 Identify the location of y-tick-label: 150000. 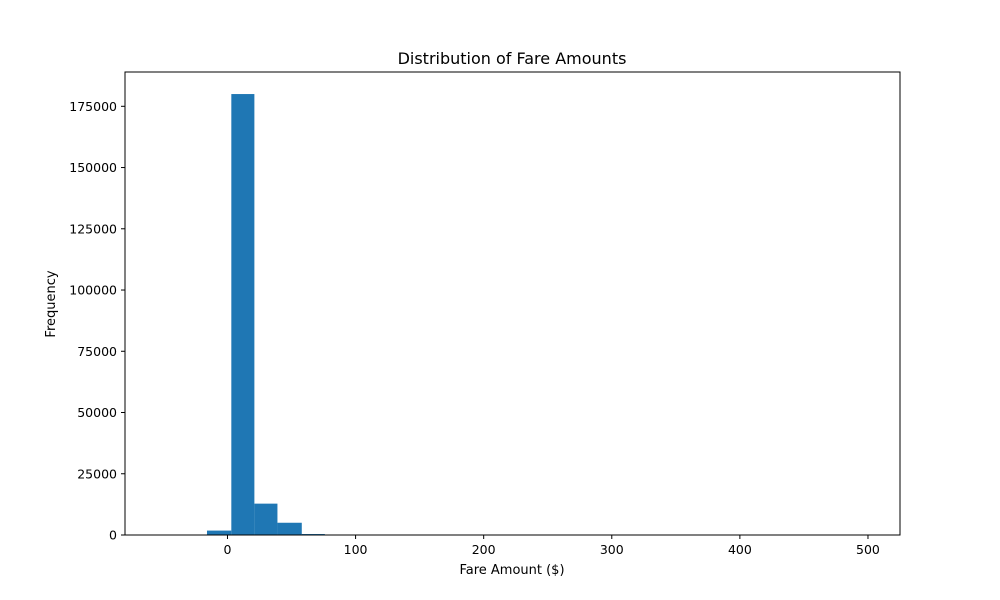
(93, 167).